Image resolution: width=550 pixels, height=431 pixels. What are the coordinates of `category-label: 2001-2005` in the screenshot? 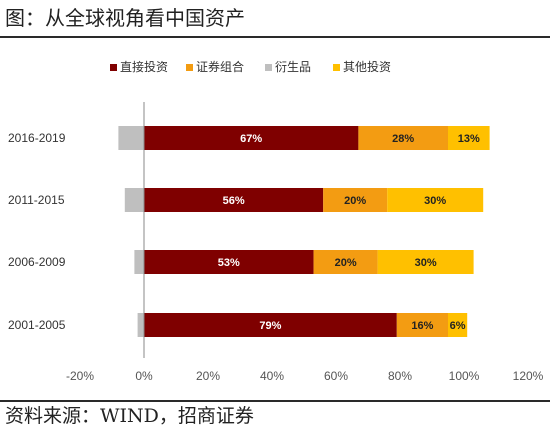 It's located at (37, 325).